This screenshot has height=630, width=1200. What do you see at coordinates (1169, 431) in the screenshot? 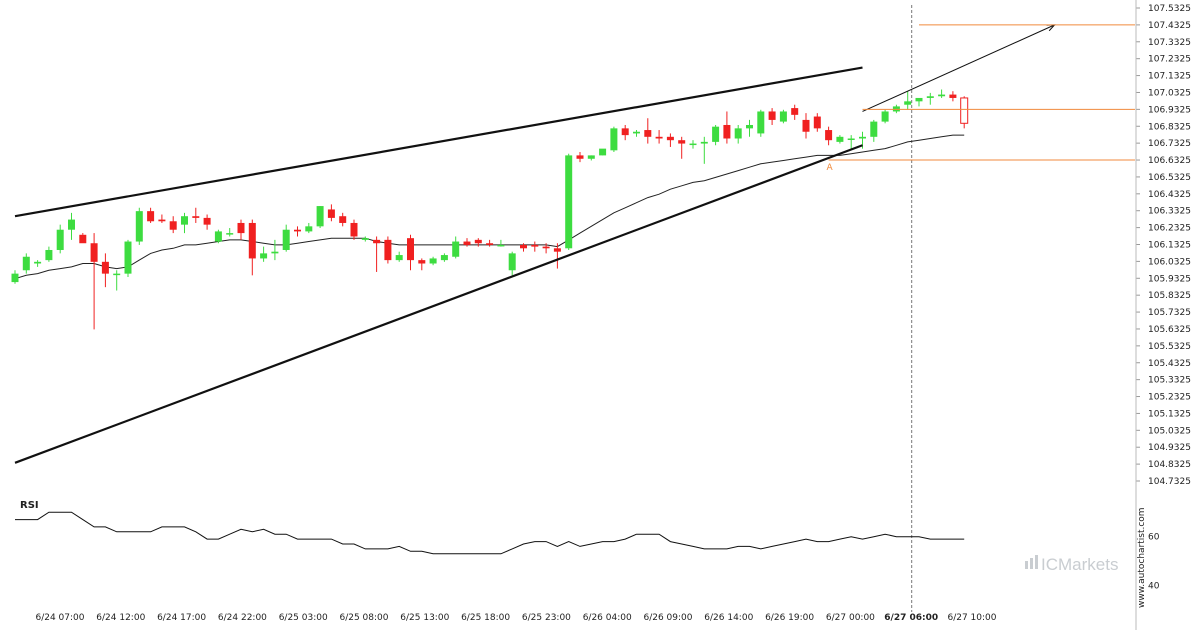
I see `price-tick-label: 105.0325` at bounding box center [1169, 431].